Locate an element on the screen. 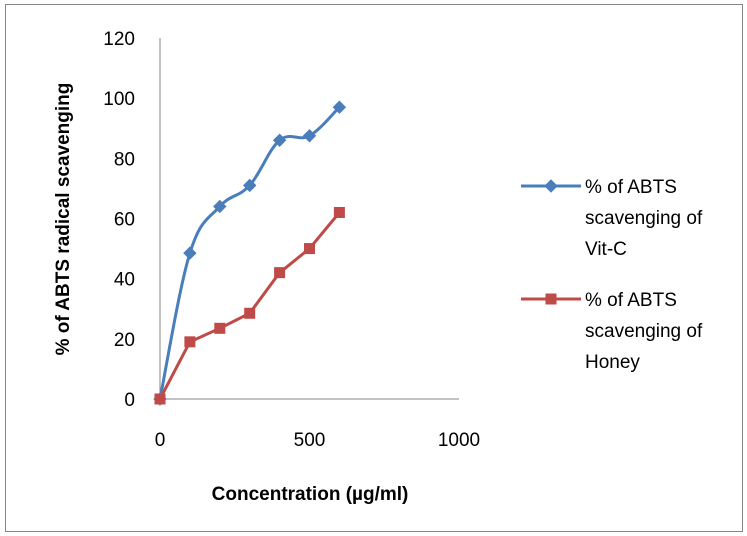 The image size is (747, 536). legend-label: Vit-C is located at coordinates (606, 249).